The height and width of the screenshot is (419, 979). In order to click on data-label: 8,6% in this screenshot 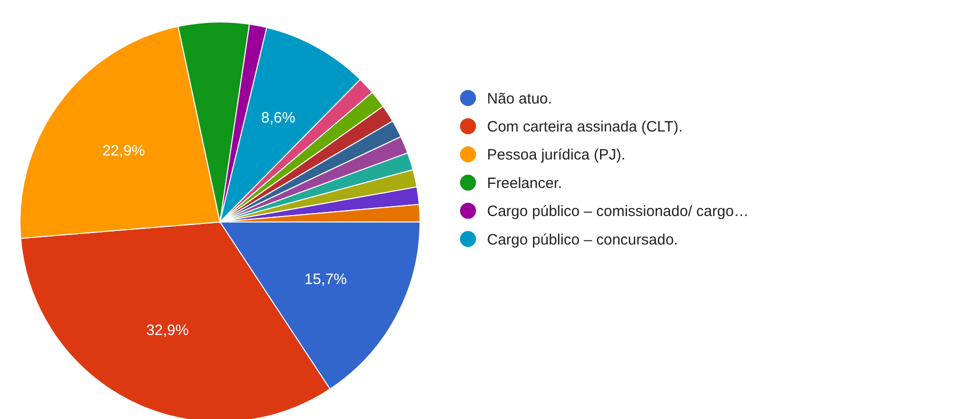, I will do `click(278, 117)`.